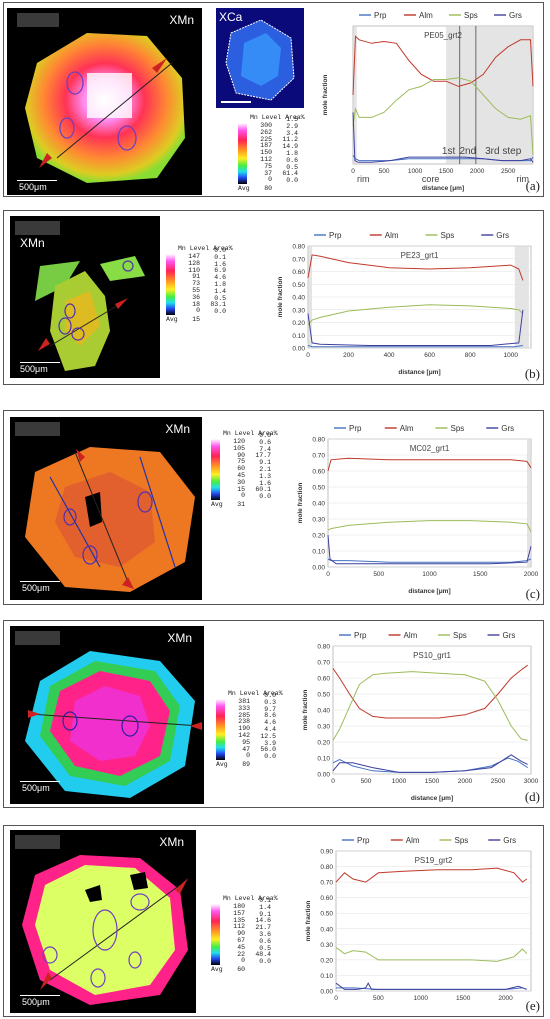 The image size is (550, 1019). I want to click on legend-level: 73, so click(196, 284).